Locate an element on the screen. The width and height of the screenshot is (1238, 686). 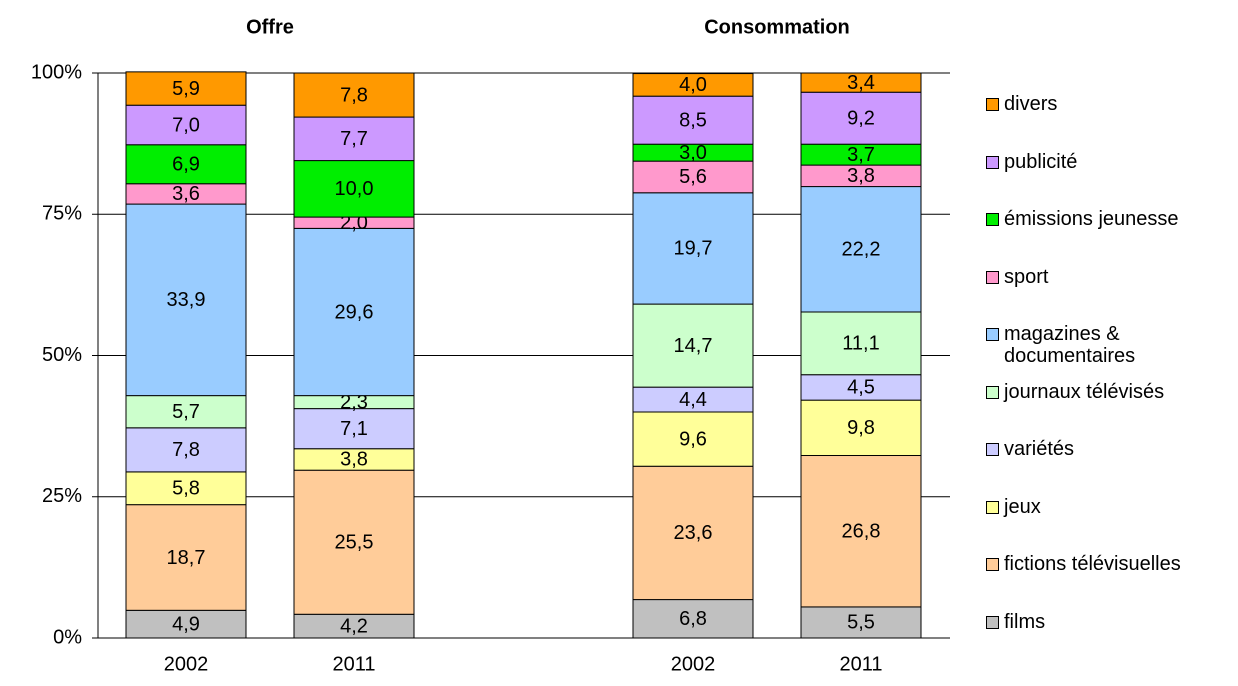
legend-label: divers is located at coordinates (1031, 104).